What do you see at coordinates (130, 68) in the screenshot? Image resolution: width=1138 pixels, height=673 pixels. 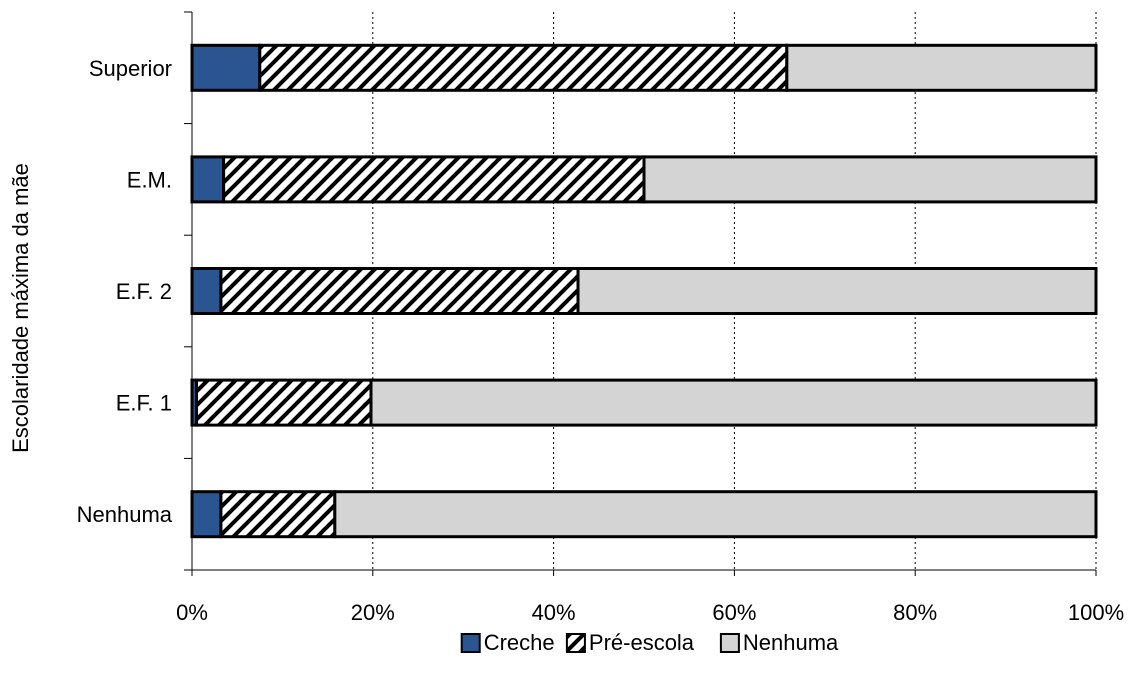 I see `y-category-label: Superior` at bounding box center [130, 68].